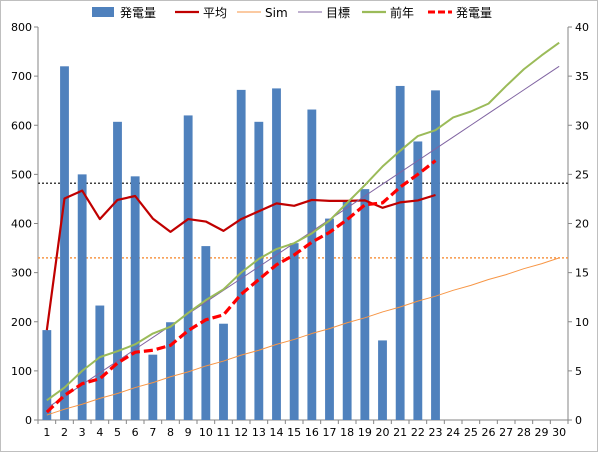 This screenshot has width=598, height=452. I want to click on x-axis-tick-label: 11, so click(224, 432).